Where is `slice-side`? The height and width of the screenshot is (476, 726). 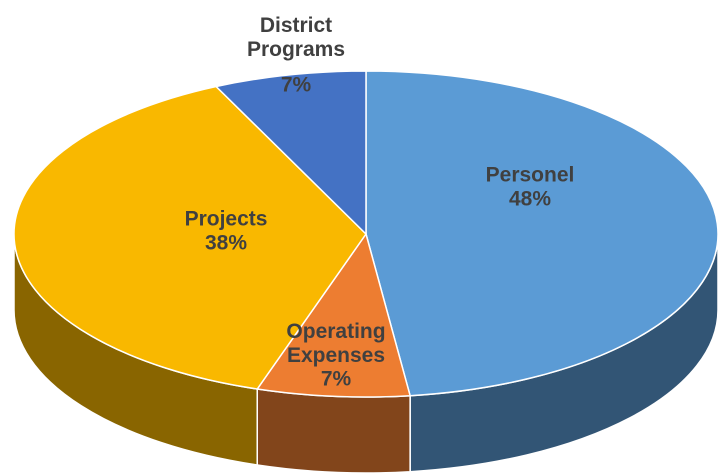
slice-side is located at coordinates (333, 431).